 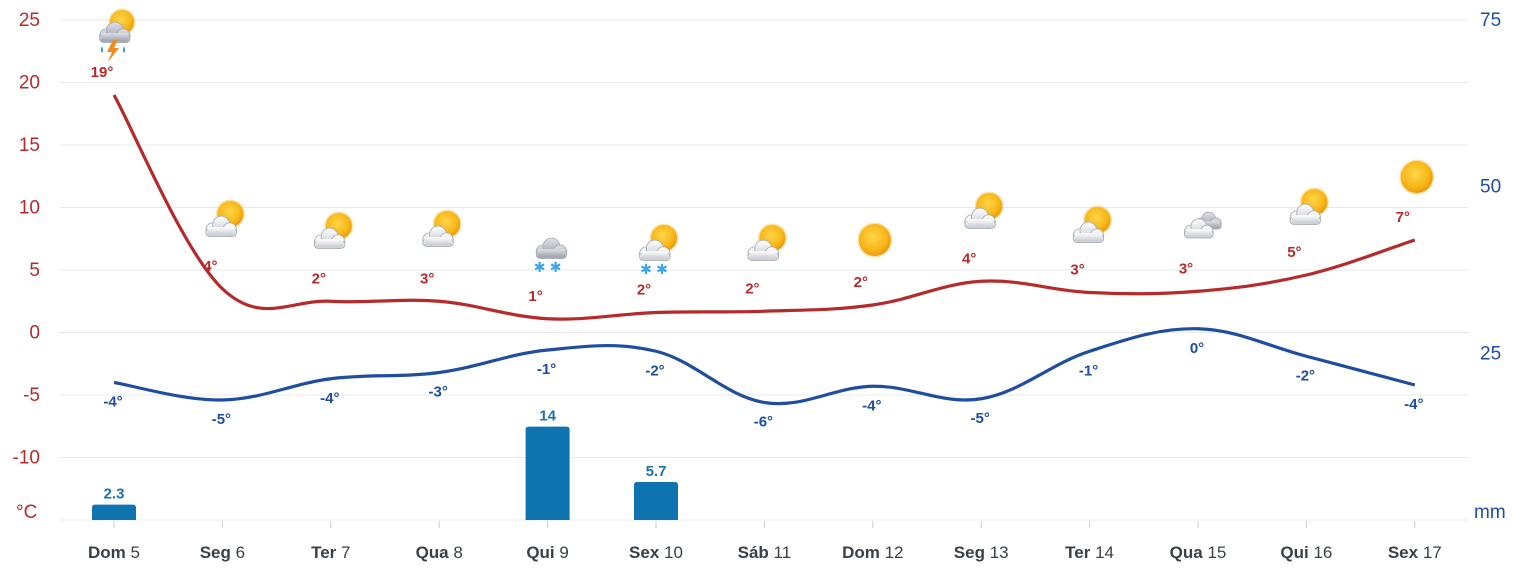 What do you see at coordinates (113, 51) in the screenshot?
I see `lightning-bolt` at bounding box center [113, 51].